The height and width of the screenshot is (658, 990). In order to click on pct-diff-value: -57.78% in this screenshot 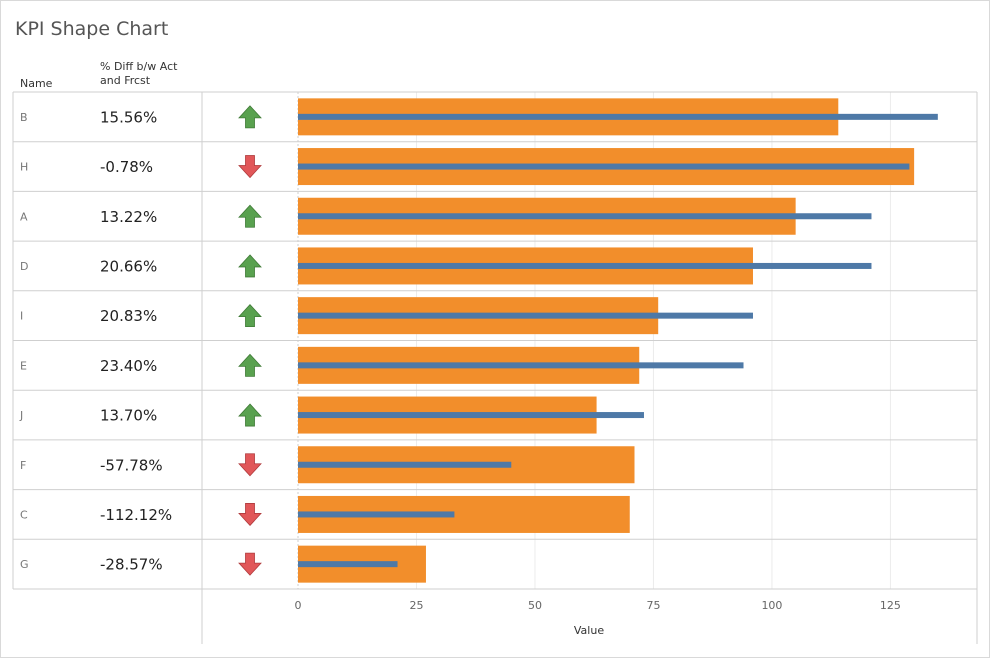, I will do `click(131, 465)`.